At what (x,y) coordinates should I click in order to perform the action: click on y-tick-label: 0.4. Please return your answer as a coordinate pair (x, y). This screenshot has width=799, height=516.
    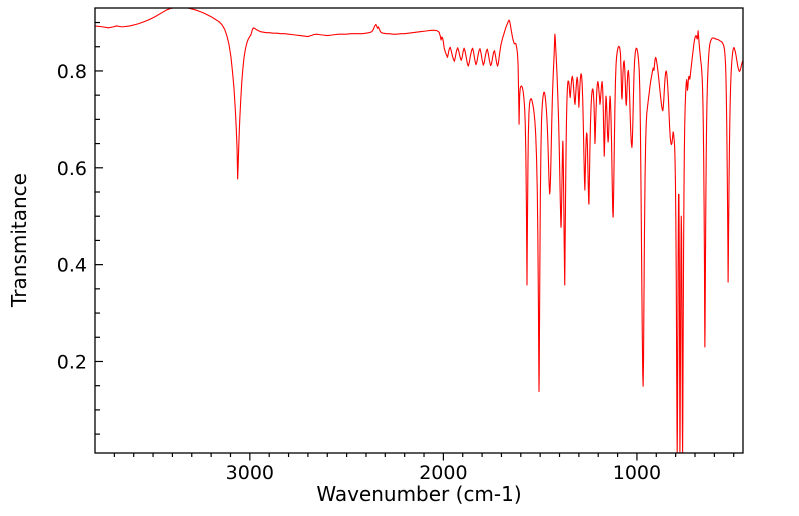
    Looking at the image, I should click on (72, 266).